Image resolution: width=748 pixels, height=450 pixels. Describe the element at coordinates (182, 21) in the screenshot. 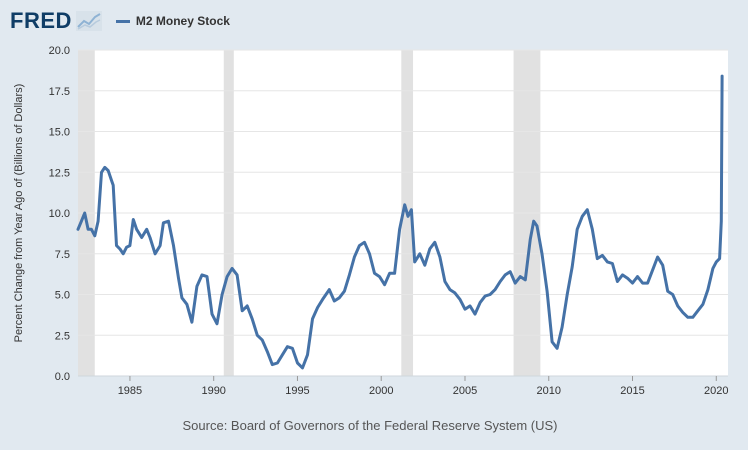

I see `legend-label: M2 Money Stock` at that location.